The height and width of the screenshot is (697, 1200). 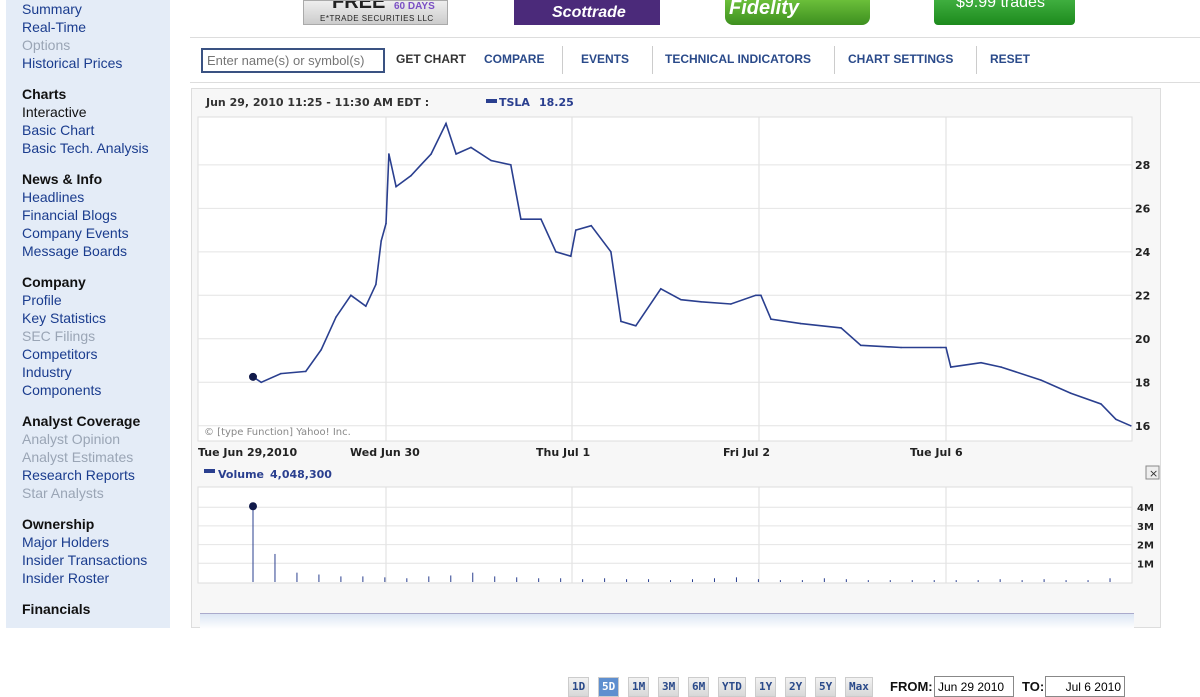 I want to click on volume-plot-area, so click(x=665, y=535).